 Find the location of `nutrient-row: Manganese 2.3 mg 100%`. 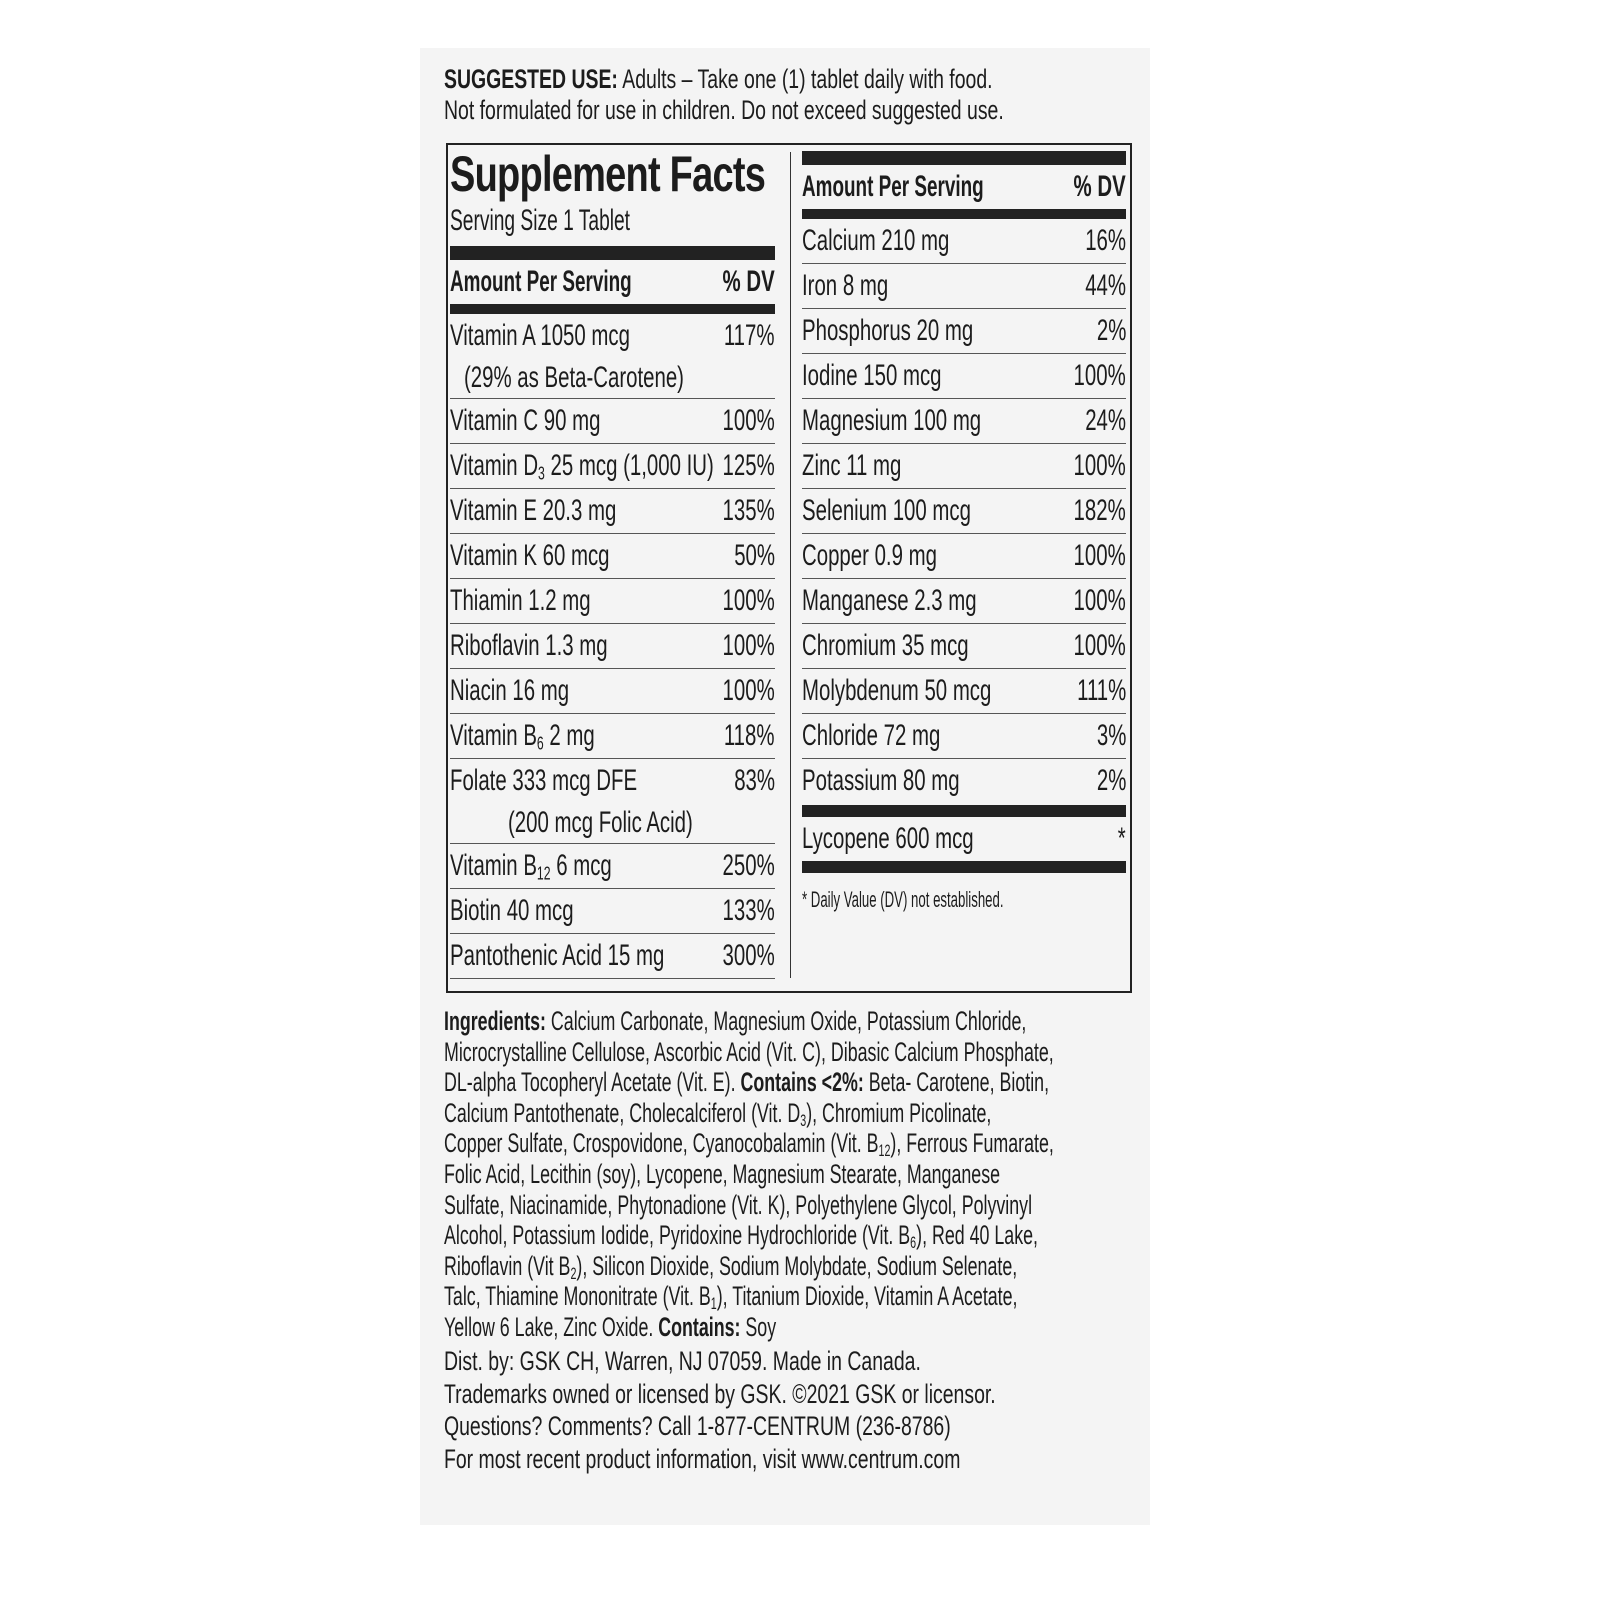

nutrient-row: Manganese 2.3 mg 100% is located at coordinates (964, 601).